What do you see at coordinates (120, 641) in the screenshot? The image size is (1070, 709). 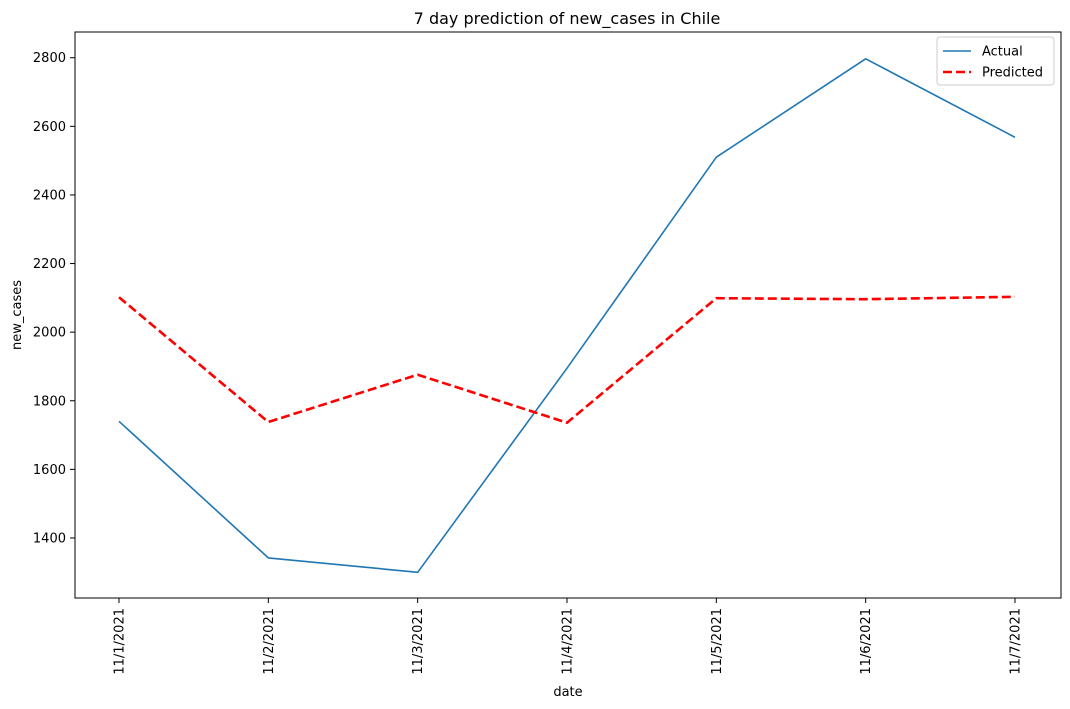 I see `x-tick-label: 11/1/2021` at bounding box center [120, 641].